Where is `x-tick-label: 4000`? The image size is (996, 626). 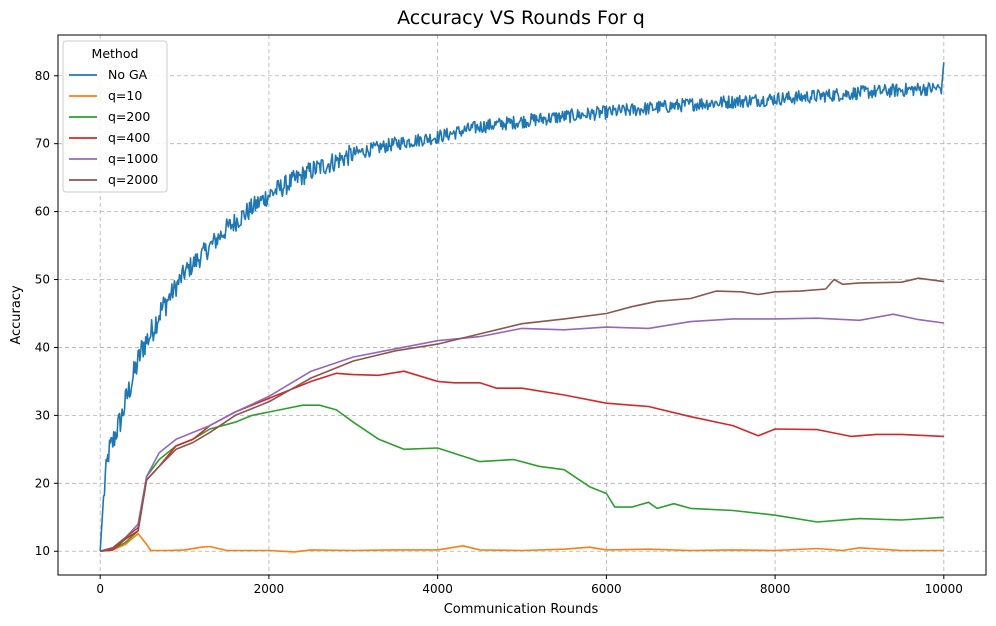 x-tick-label: 4000 is located at coordinates (437, 589).